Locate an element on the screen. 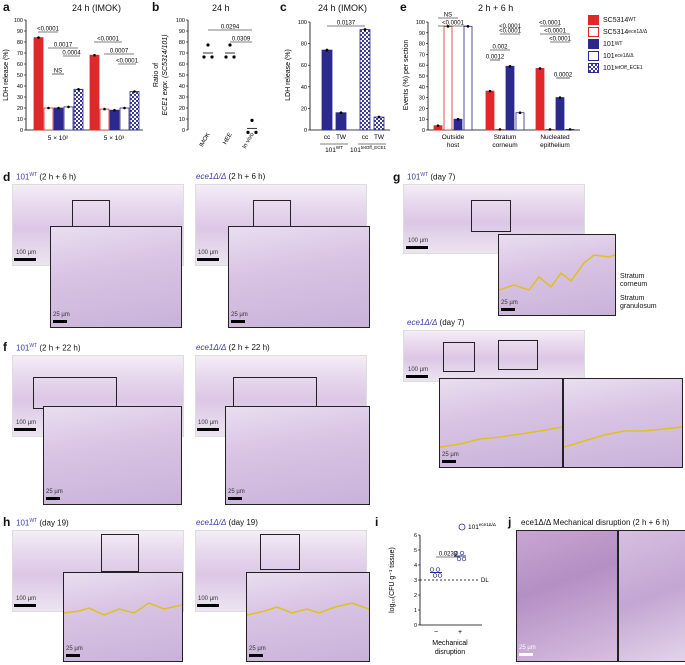 Image resolution: width=685 pixels, height=665 pixels. panel-j-right-micrograph is located at coordinates (651, 596).